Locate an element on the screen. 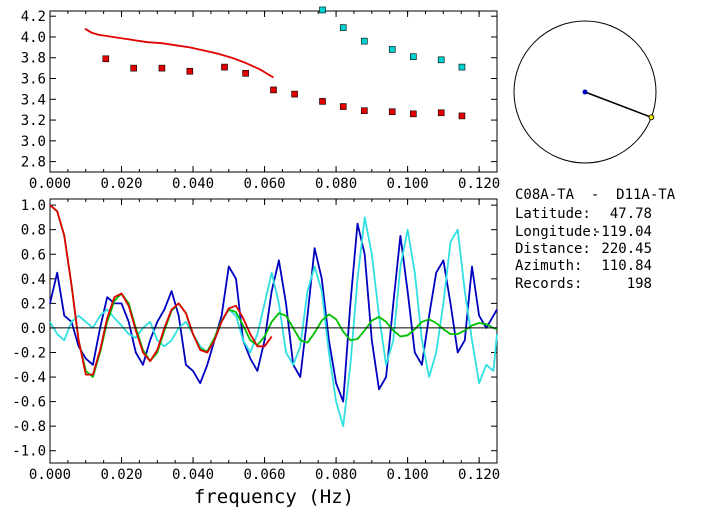 This screenshot has width=703, height=519. azimuth-label: Azimuth: is located at coordinates (548, 266).